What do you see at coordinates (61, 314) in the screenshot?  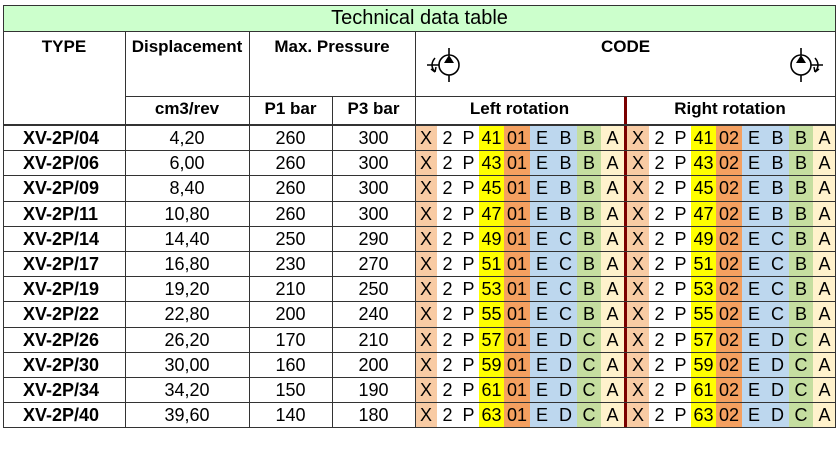 I see `type-cell: XV-2P/22` at bounding box center [61, 314].